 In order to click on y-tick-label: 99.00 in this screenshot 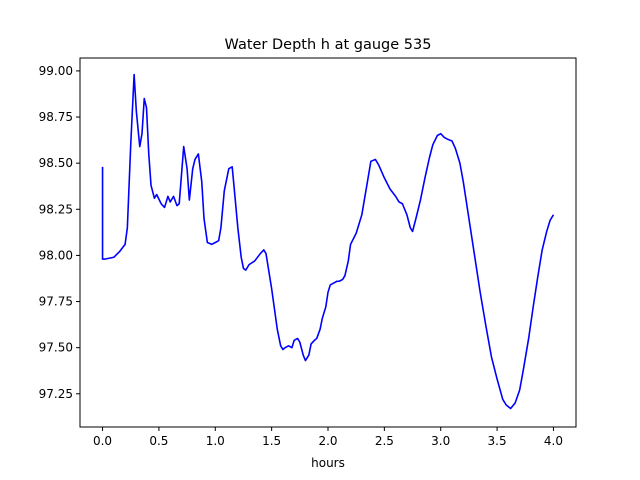, I will do `click(56, 71)`.